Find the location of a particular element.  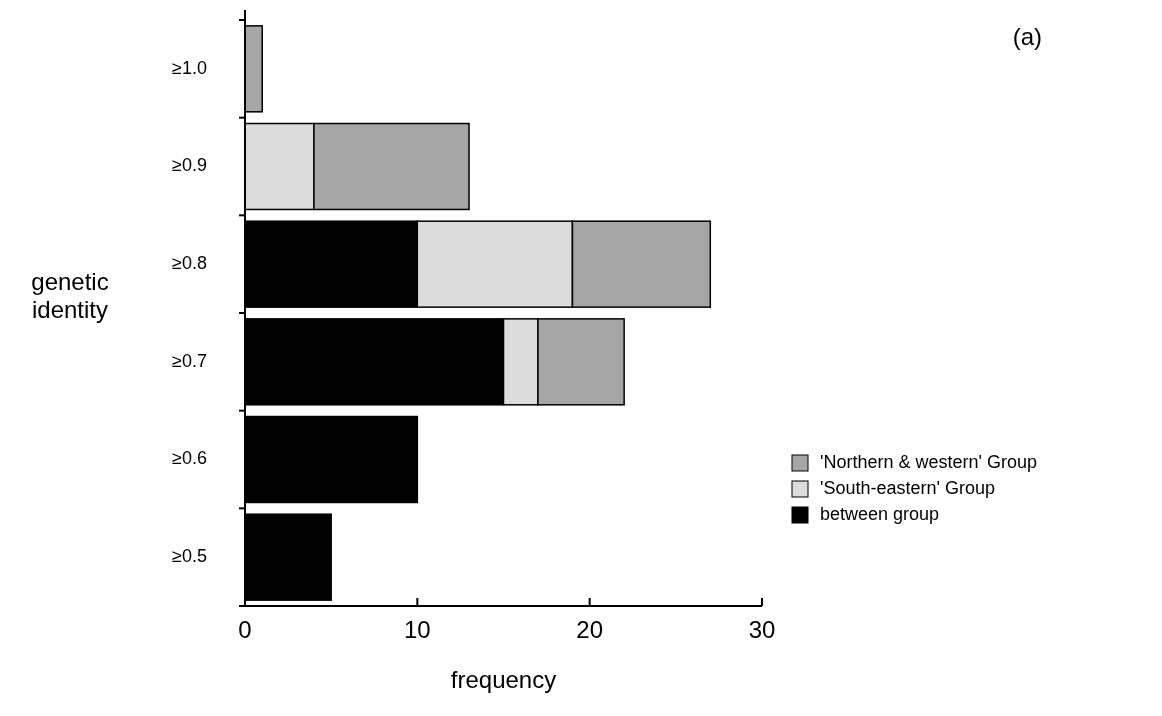

y-tick-label: ≥0.5 is located at coordinates (189, 555).